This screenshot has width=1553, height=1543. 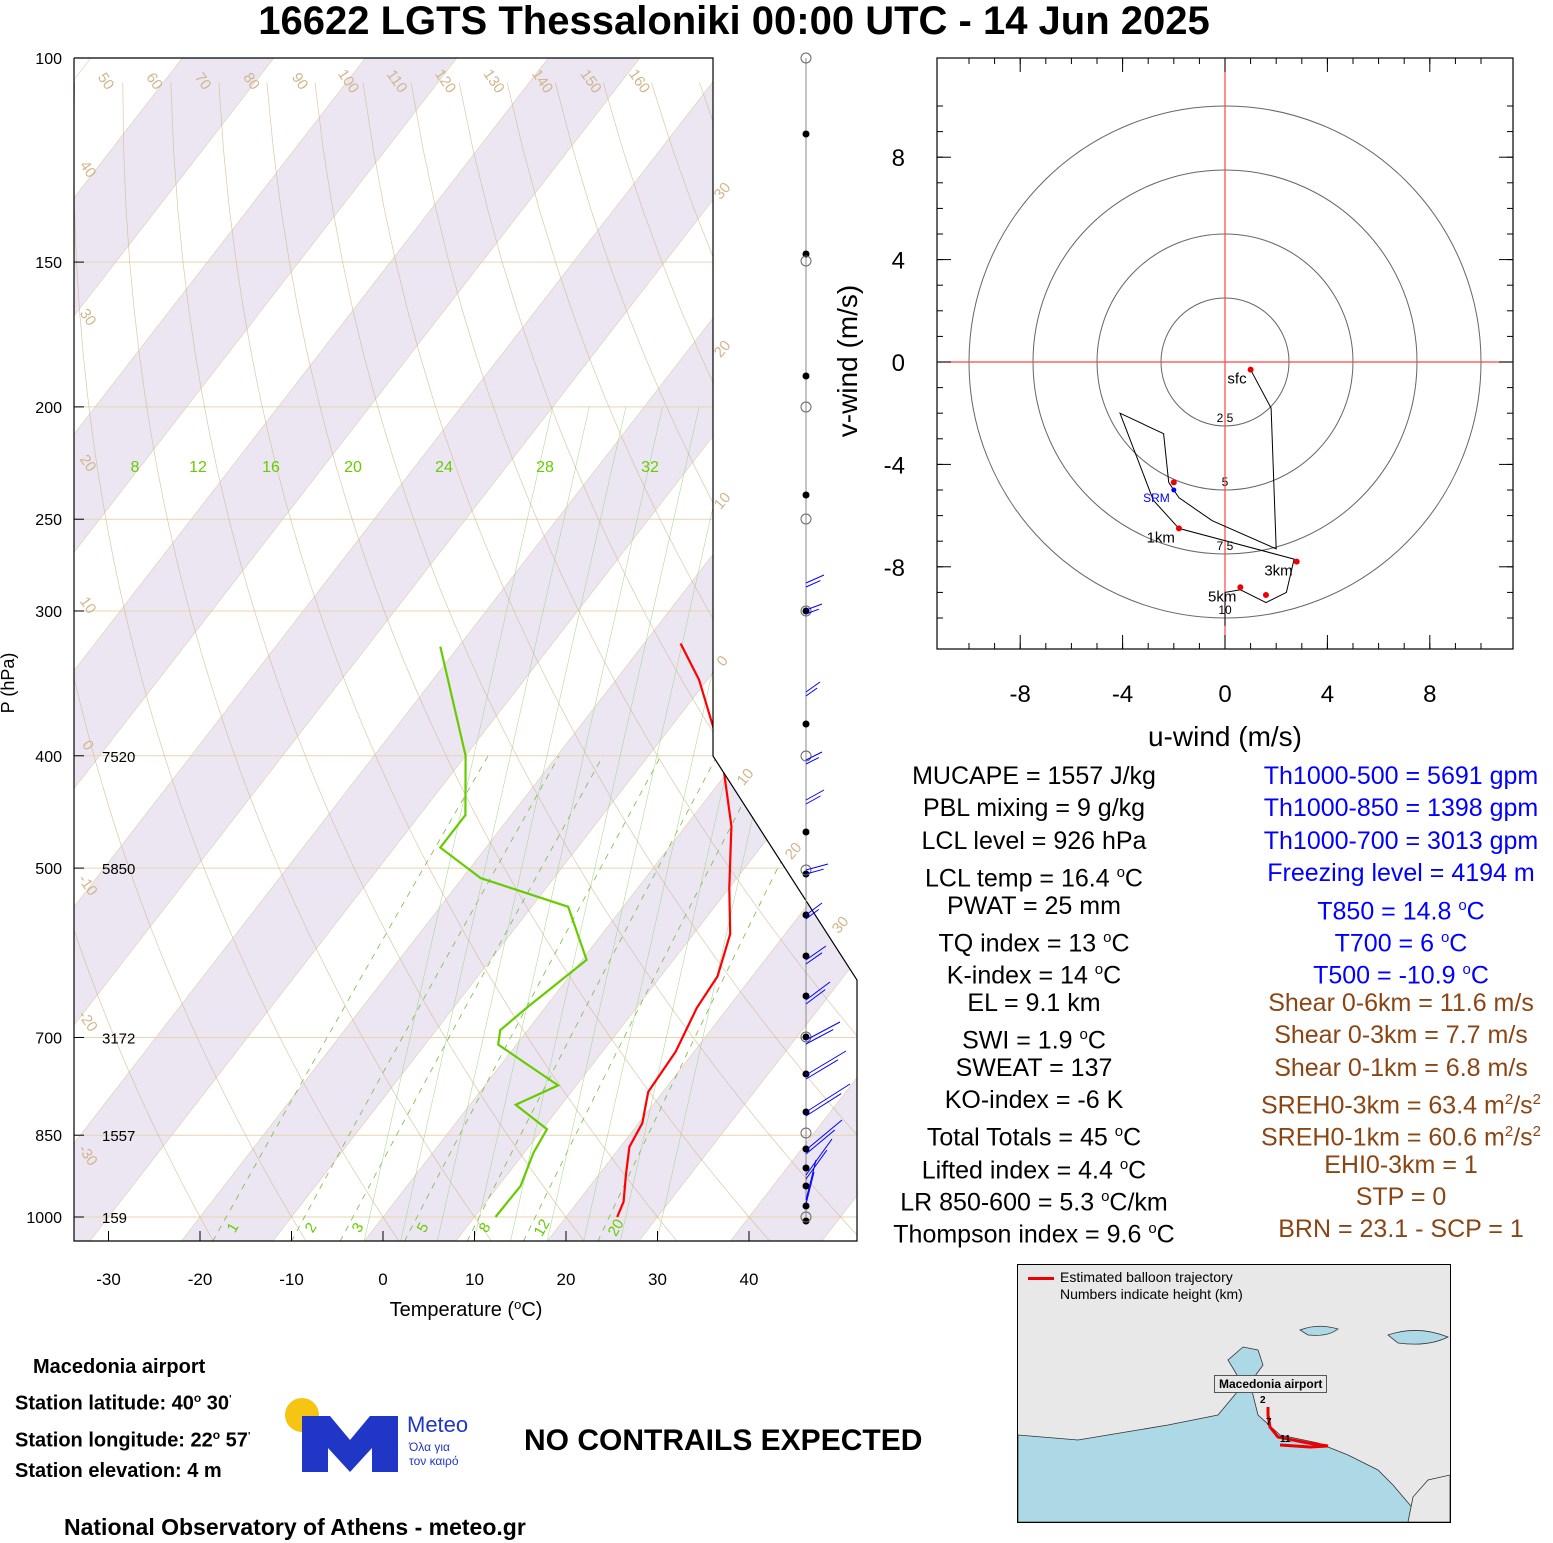 I want to click on adiabat-label: 130, so click(x=494, y=81).